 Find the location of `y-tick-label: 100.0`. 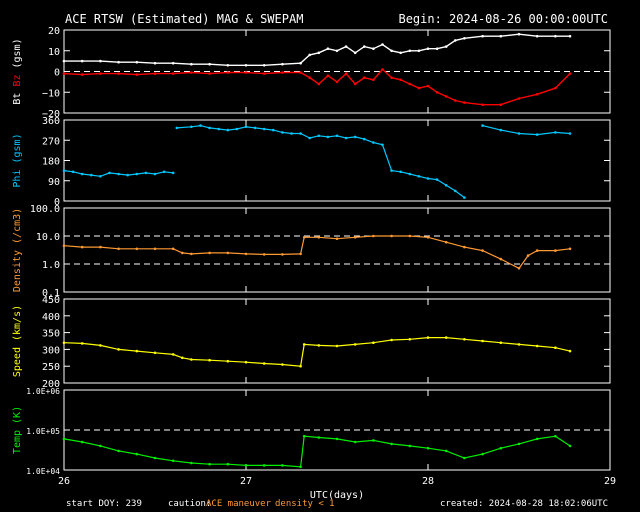

y-tick-label: 100.0 is located at coordinates (45, 209).